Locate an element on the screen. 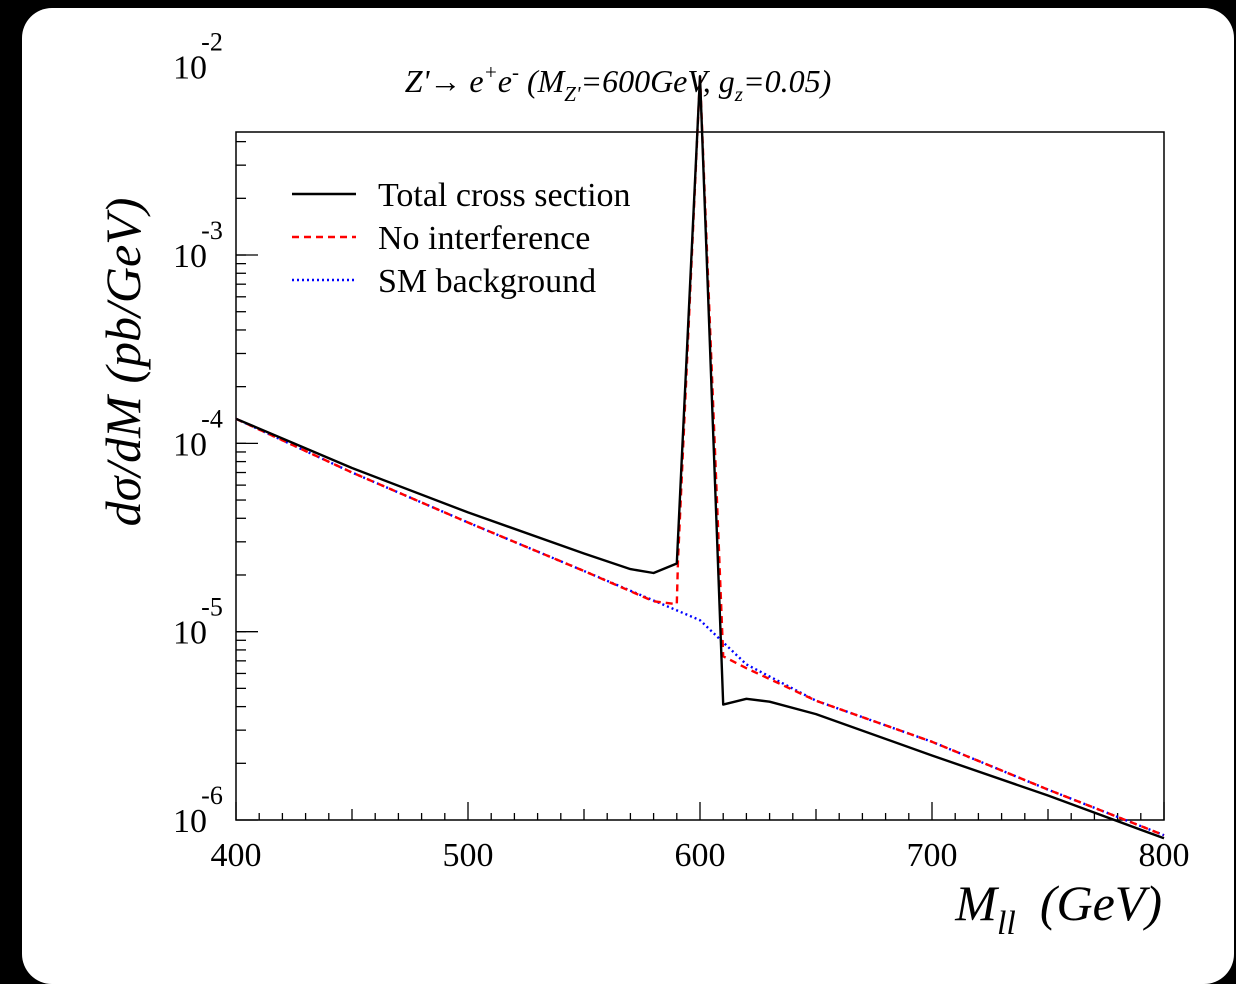 This screenshot has height=984, width=1236. x-tick-label: 500 is located at coordinates (468, 855).